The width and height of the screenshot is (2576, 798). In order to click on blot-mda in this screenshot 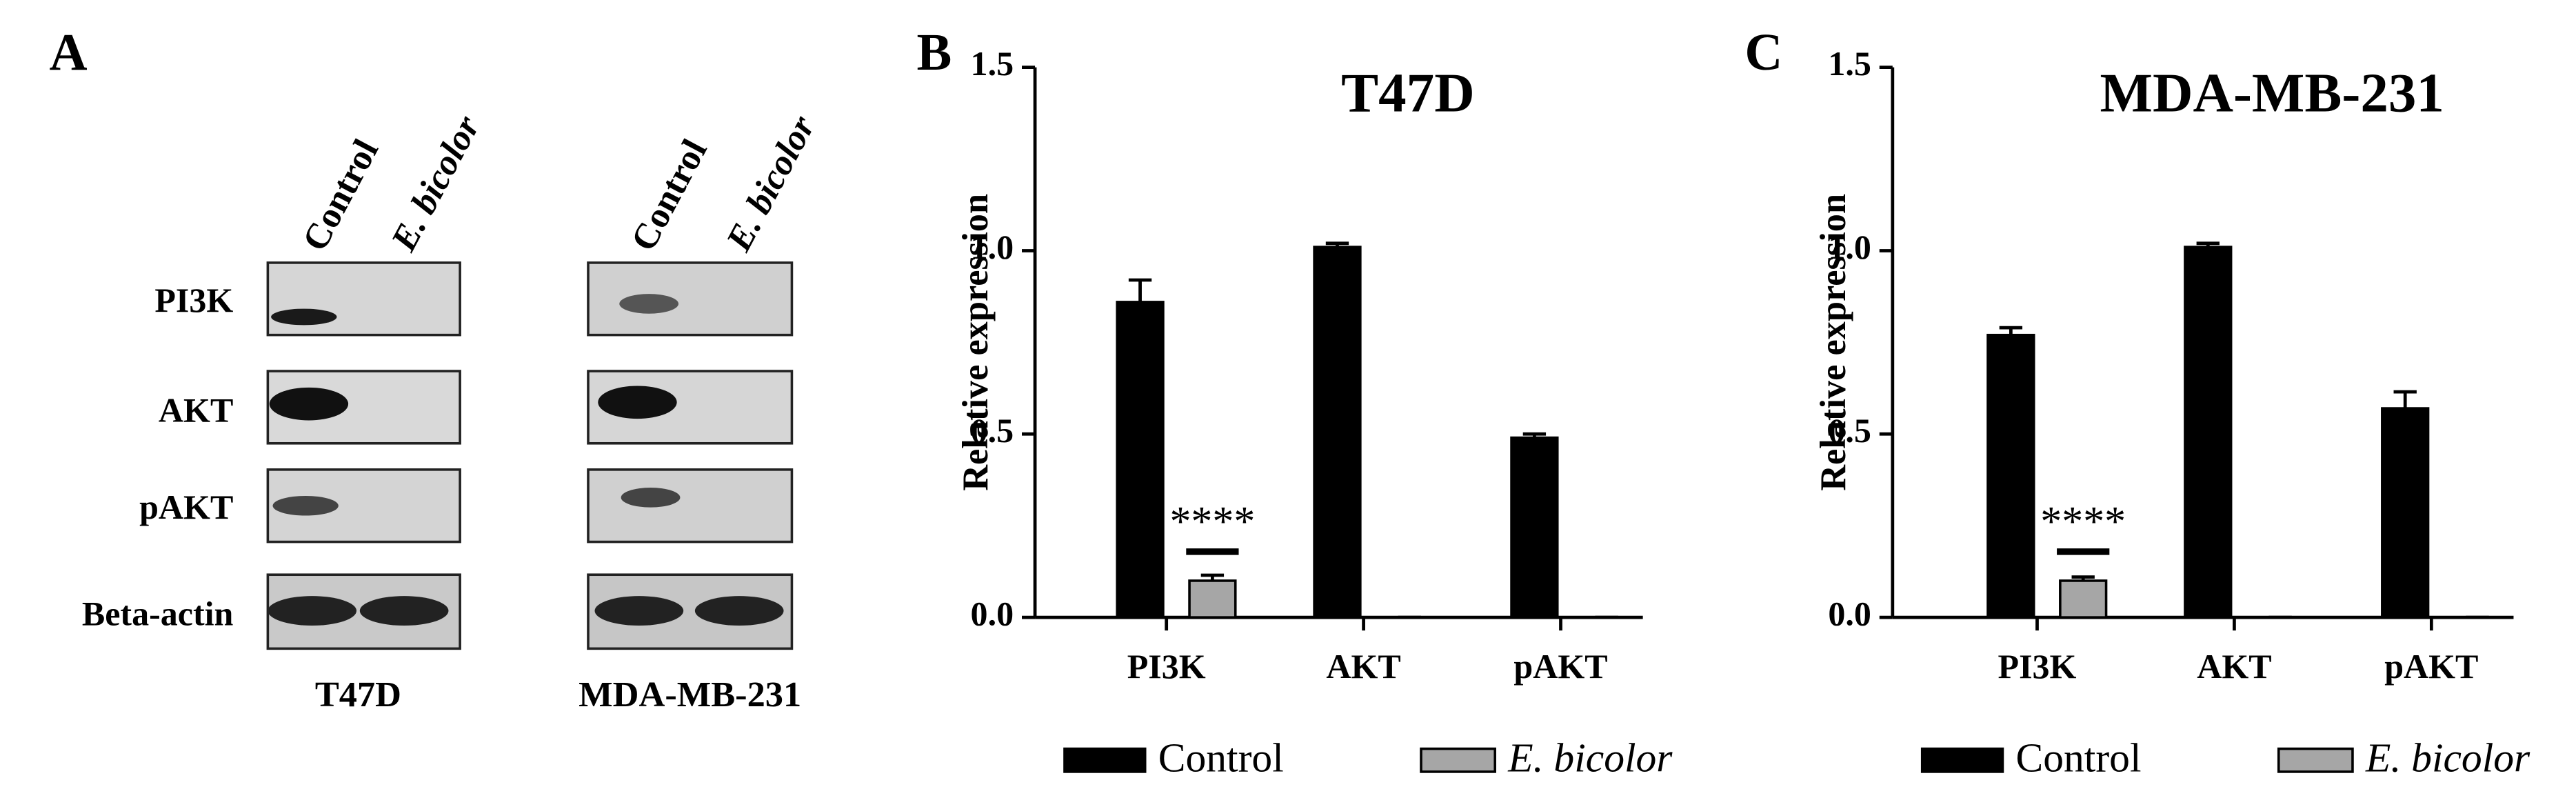, I will do `click(690, 455)`.